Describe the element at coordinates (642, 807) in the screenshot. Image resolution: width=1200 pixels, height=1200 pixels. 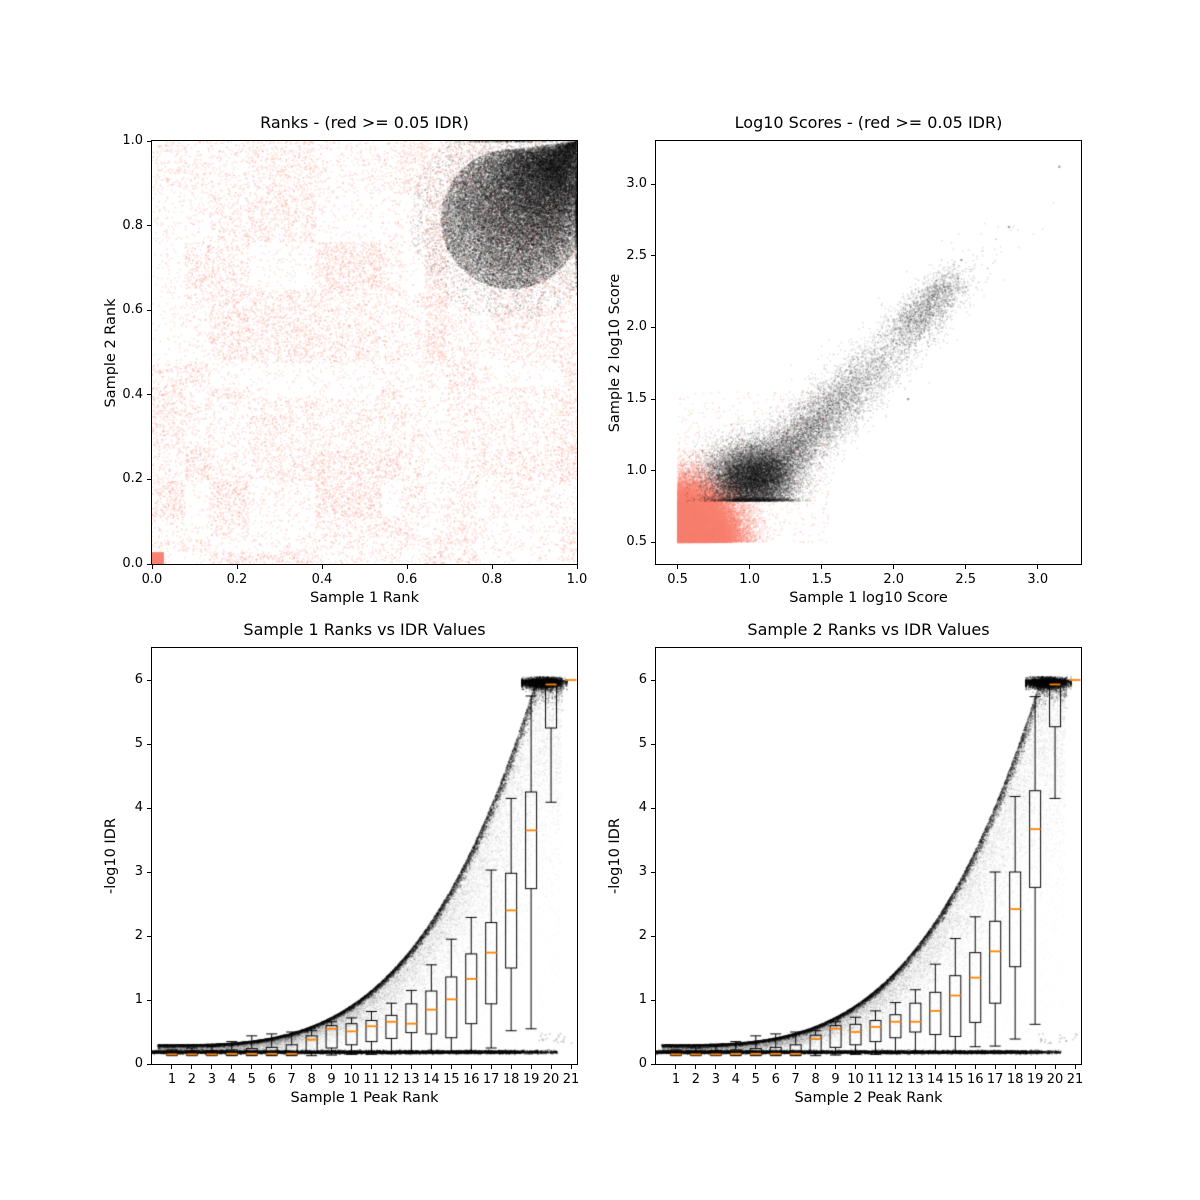
I see `y-tick-label: 4` at that location.